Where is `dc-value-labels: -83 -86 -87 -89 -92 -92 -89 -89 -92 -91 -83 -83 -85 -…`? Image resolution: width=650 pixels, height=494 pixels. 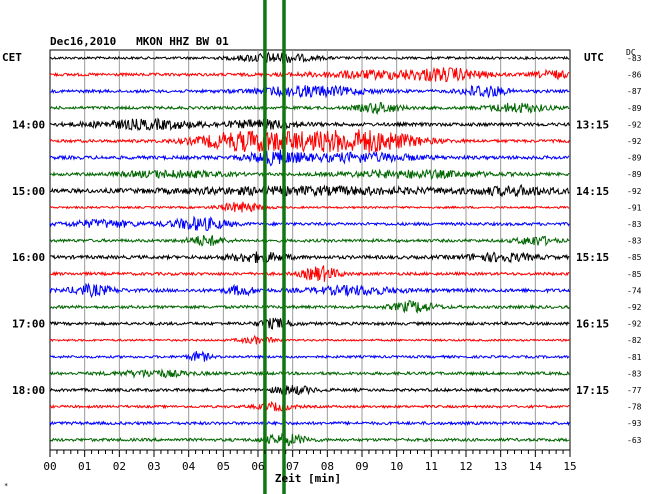
dc-value-labels: -83 -86 -87 -89 -92 -92 -89 -89 -92 -91 -83 -83 -85 -… is located at coordinates (634, 249).